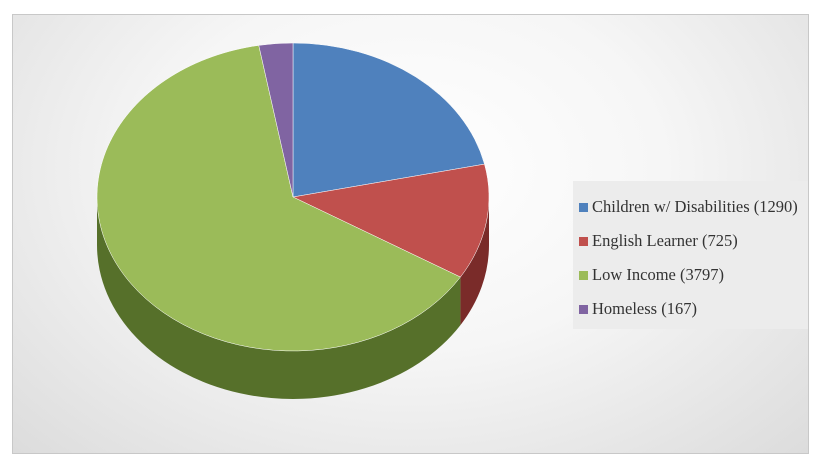  Describe the element at coordinates (665, 240) in the screenshot. I see `legend-label: English Learner (725)` at that location.